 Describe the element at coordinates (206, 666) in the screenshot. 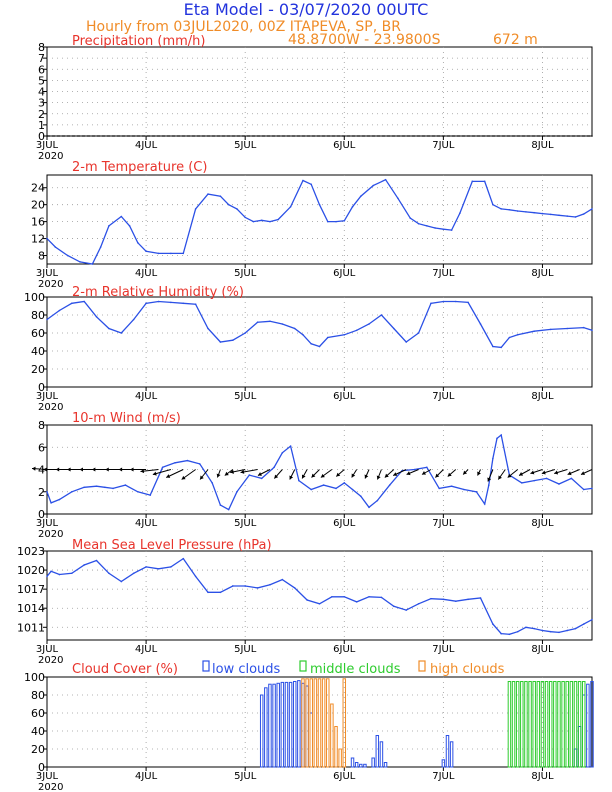

I see `legend-swatch-low` at that location.